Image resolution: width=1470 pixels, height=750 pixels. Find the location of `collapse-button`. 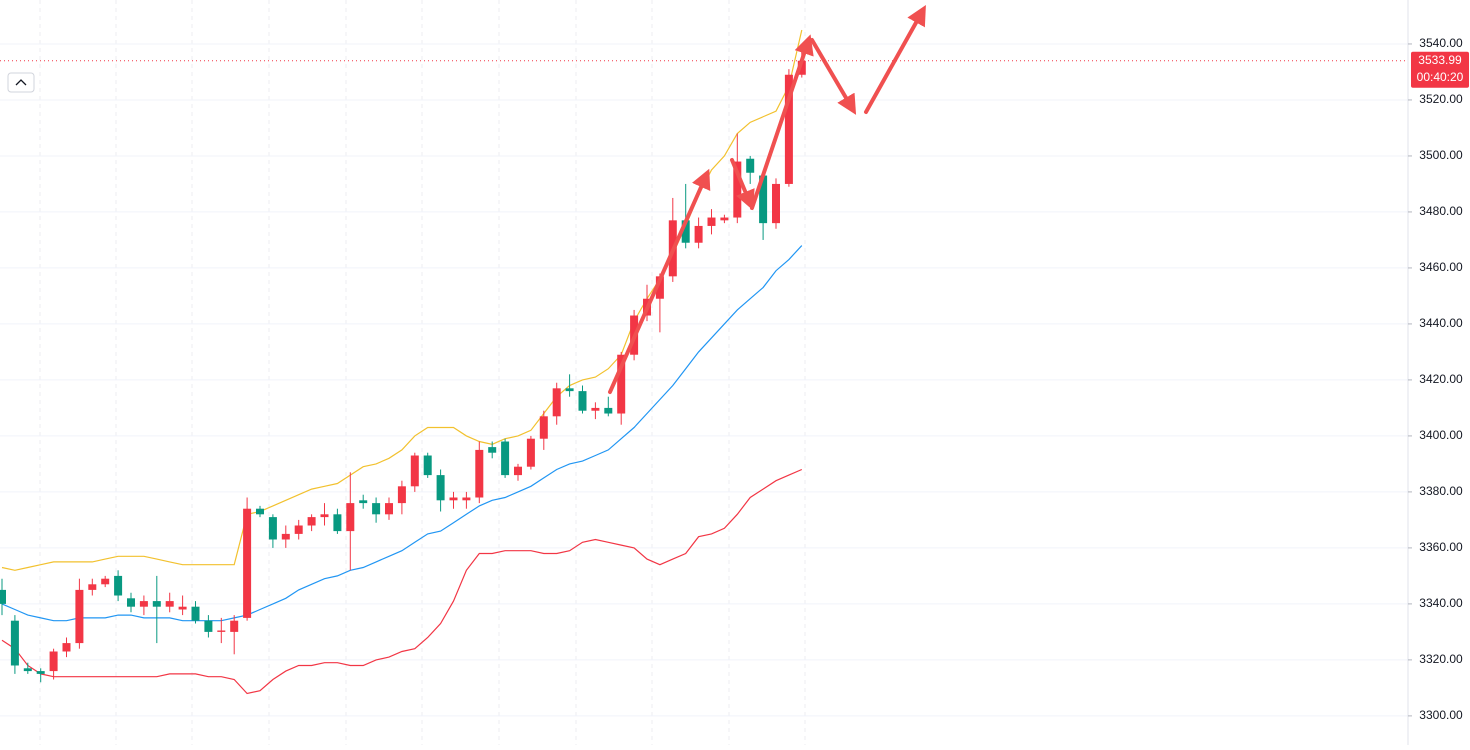

collapse-button is located at coordinates (21, 82).